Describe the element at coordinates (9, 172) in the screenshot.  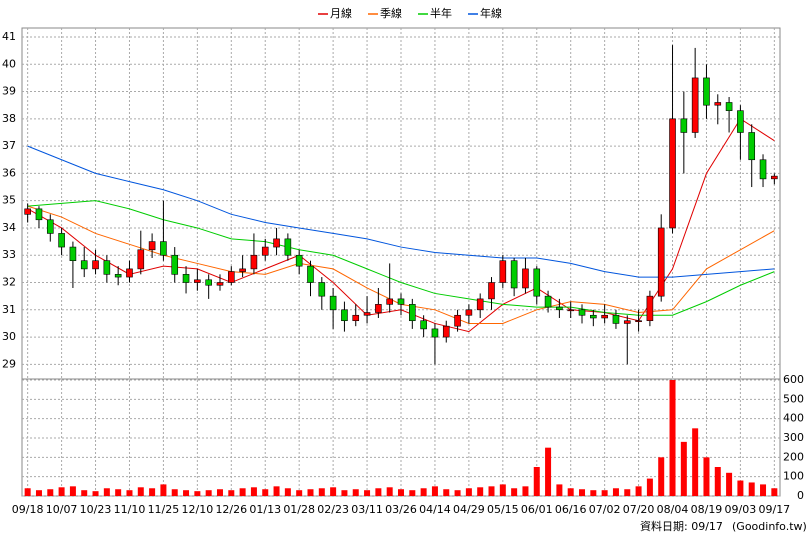
I see `y-tick-label: 36` at that location.